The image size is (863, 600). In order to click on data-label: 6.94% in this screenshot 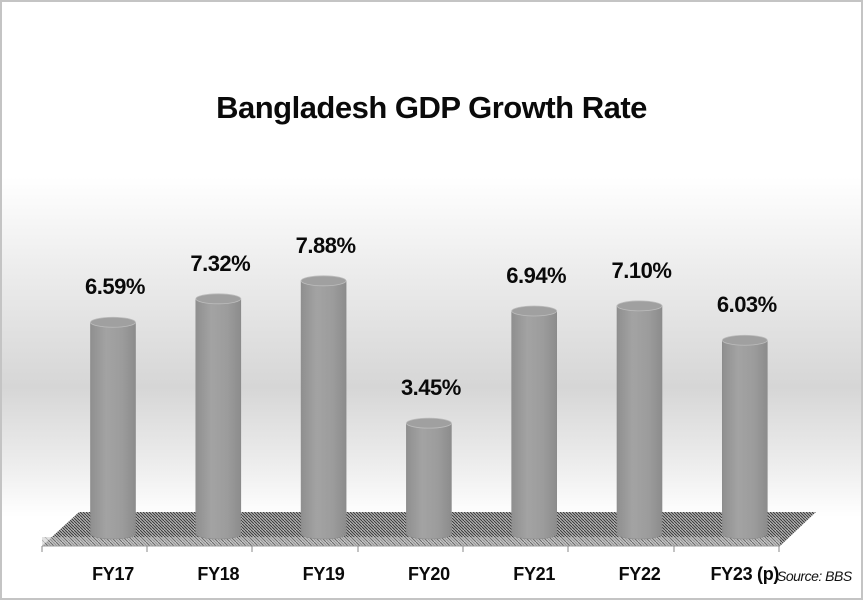, I will do `click(536, 275)`.